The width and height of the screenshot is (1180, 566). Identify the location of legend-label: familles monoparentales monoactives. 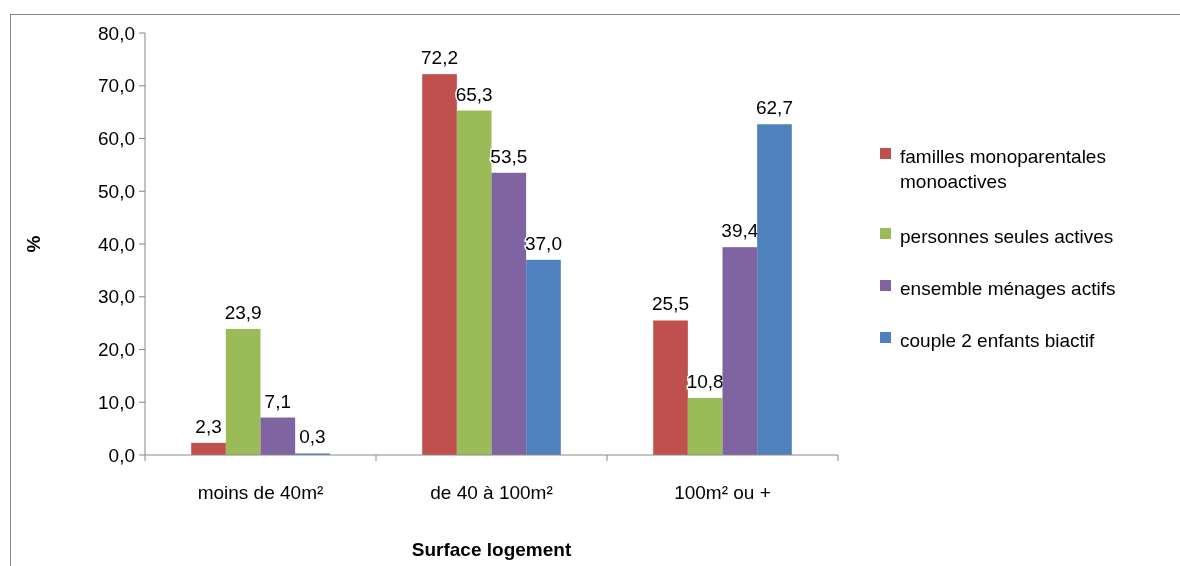
(1003, 169).